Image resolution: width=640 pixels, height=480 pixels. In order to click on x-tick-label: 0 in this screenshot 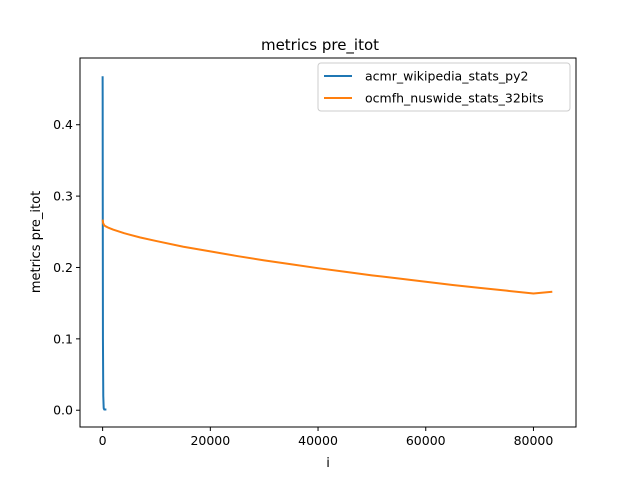, I will do `click(103, 440)`.